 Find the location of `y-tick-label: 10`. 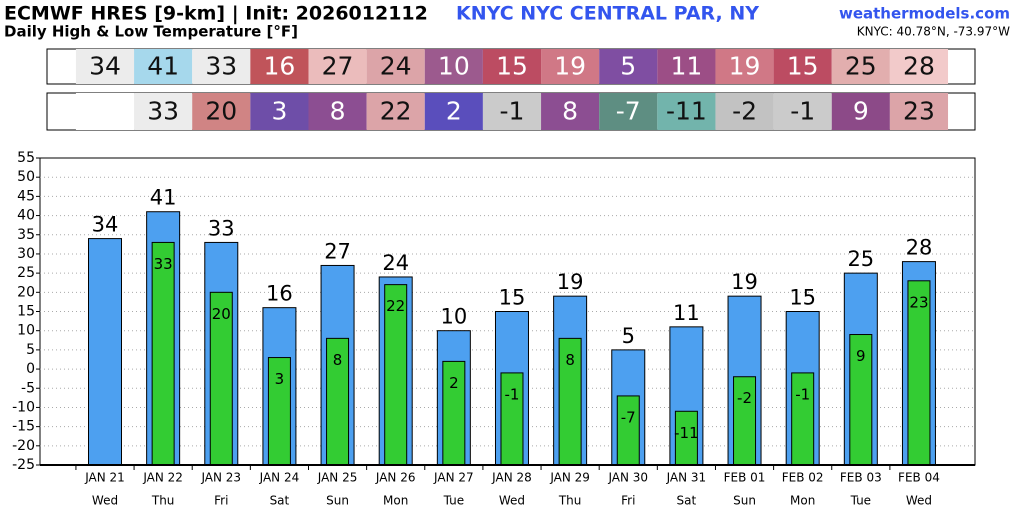

y-tick-label: 10 is located at coordinates (26, 331).